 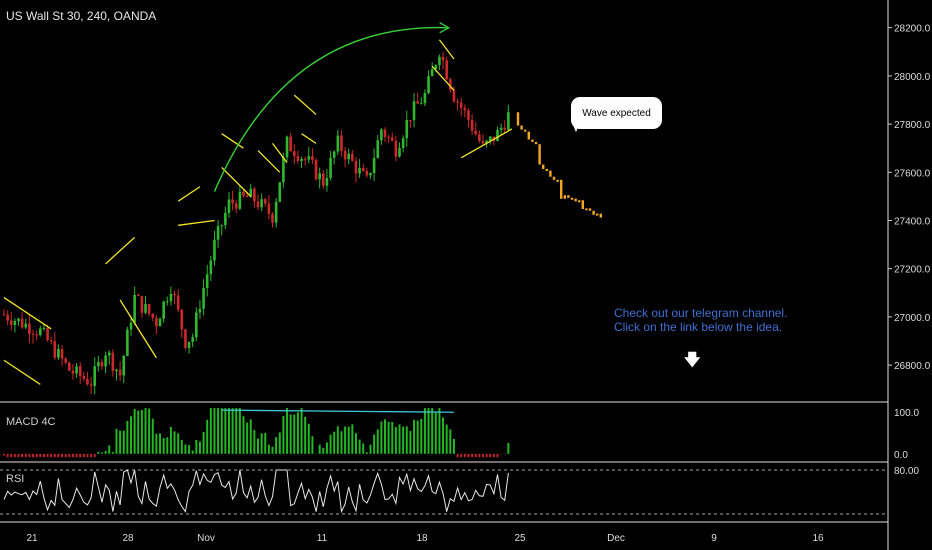 What do you see at coordinates (912, 366) in the screenshot?
I see `price-tick-label: 26800.0` at bounding box center [912, 366].